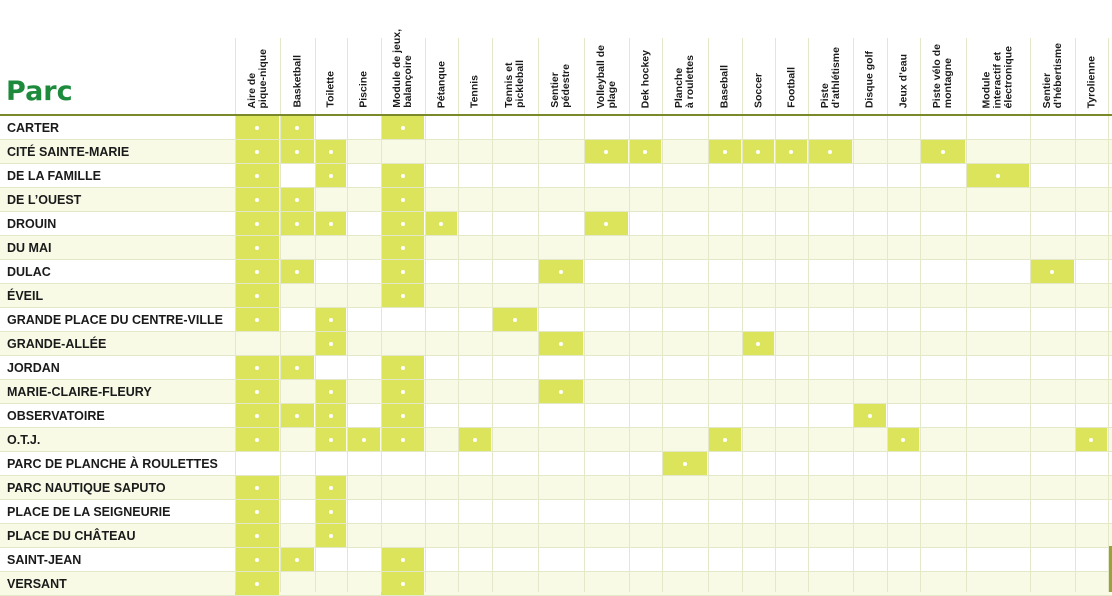  I want to click on amenity-mark-velo, so click(942, 151).